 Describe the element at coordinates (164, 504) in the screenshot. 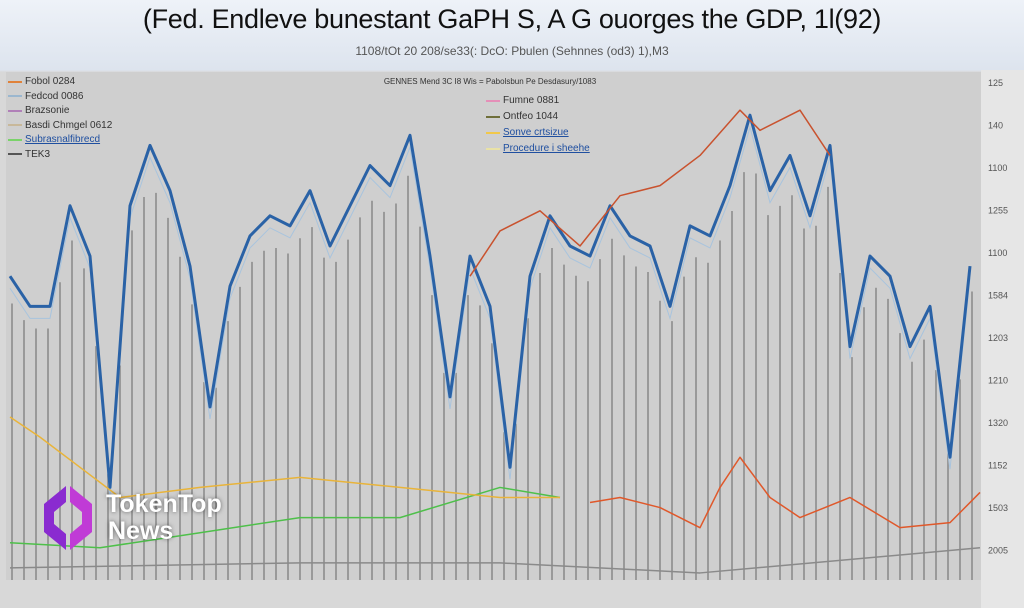

I see `watermark-line1: TokenTop` at that location.